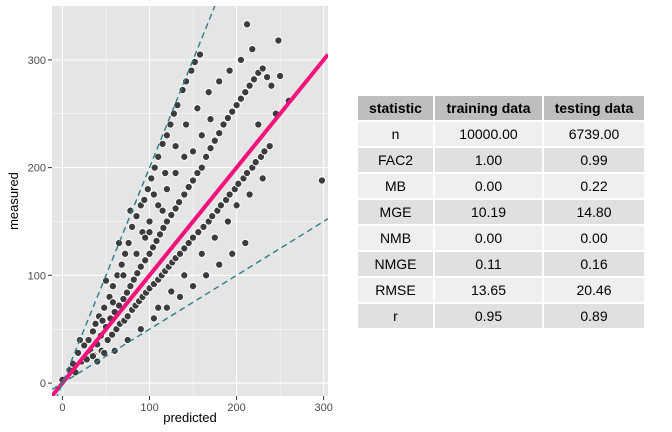 The image size is (672, 432). I want to click on y-axis-title: measured, so click(13, 201).